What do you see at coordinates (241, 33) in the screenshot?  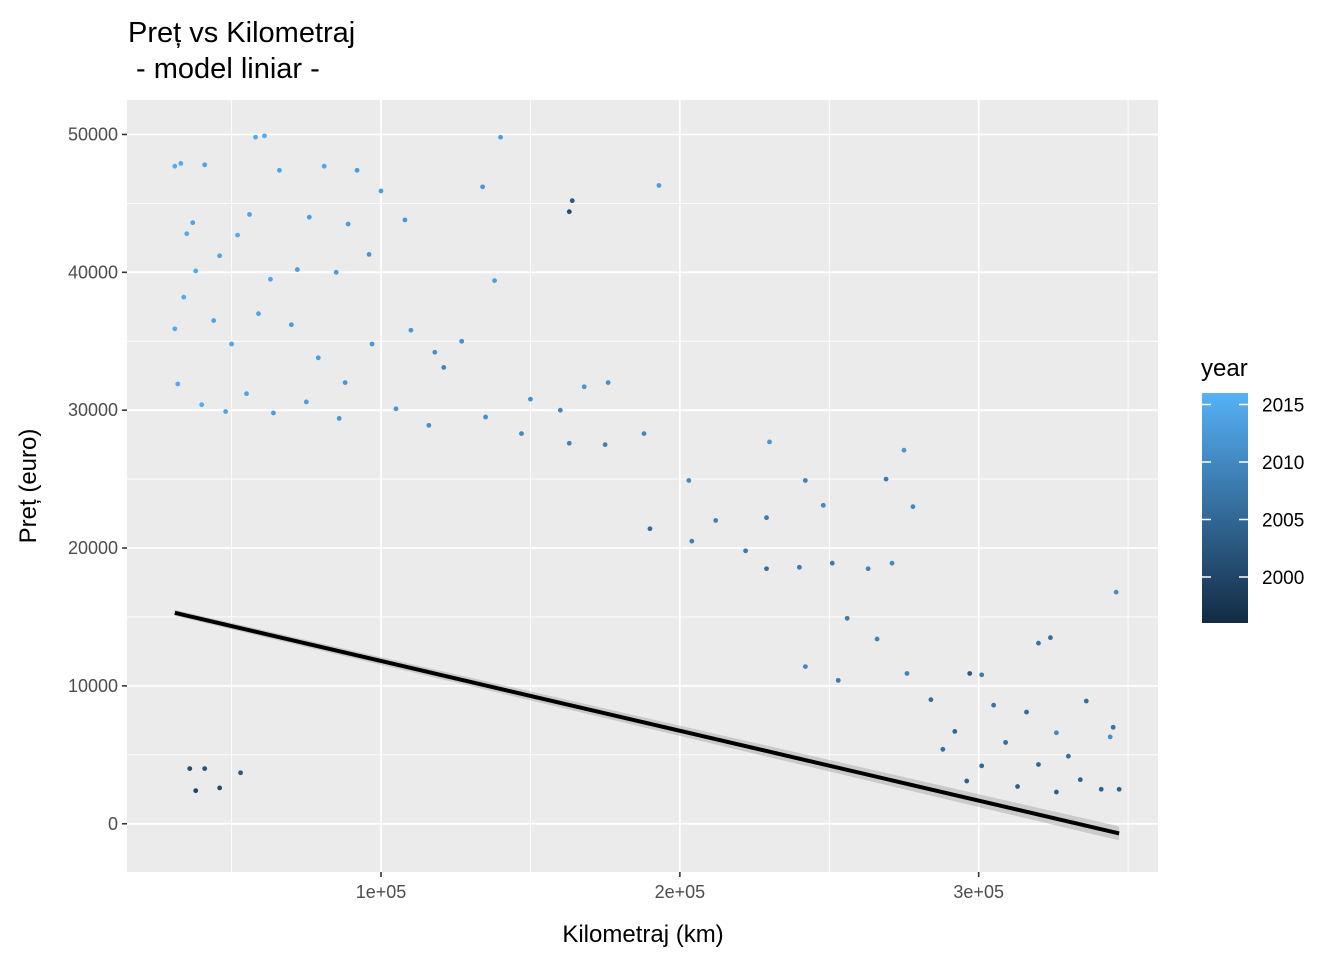 I see `chart-title: Preț vs Kilometraj` at bounding box center [241, 33].